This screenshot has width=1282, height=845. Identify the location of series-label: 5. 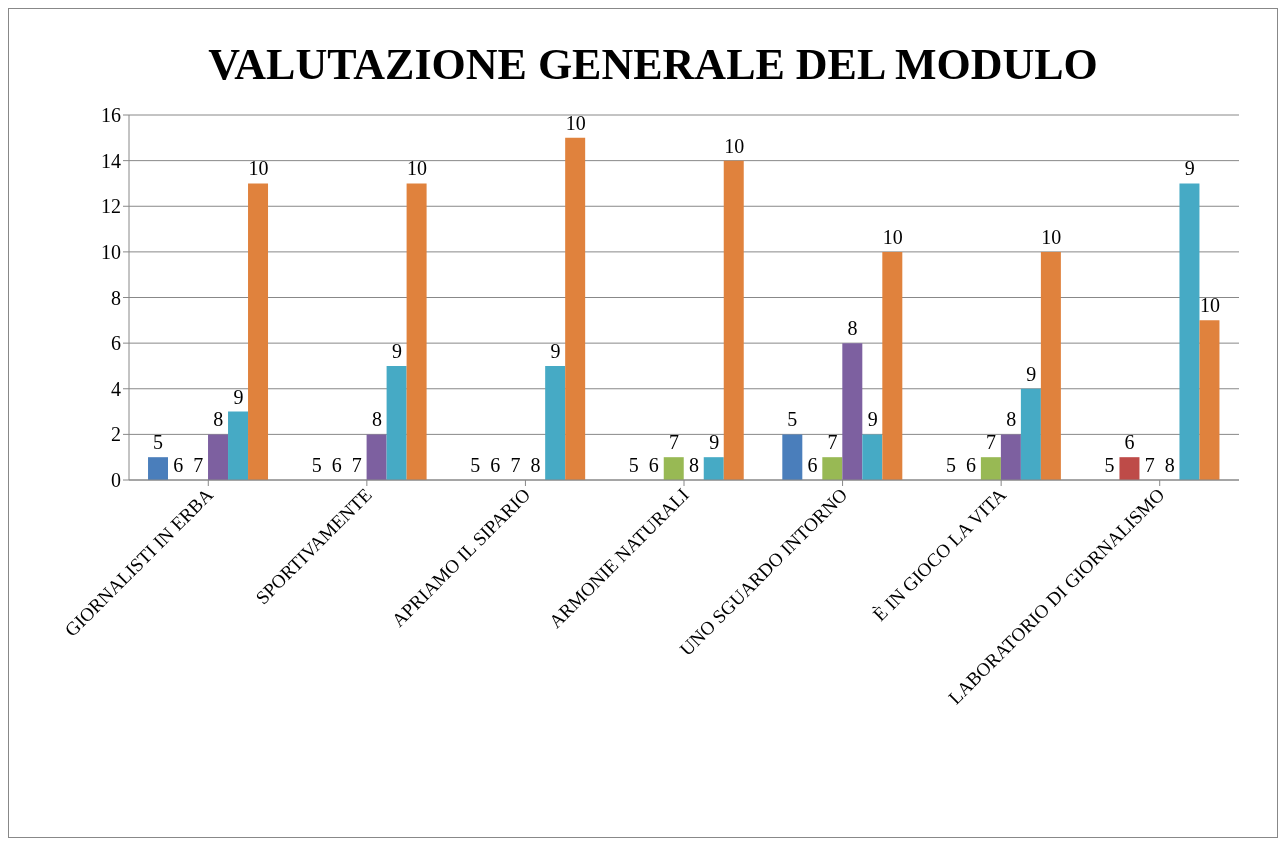
(158, 442).